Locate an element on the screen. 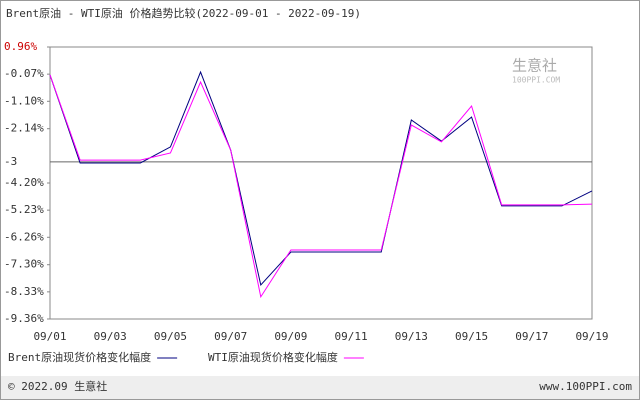 The width and height of the screenshot is (640, 400). y-tick-label: -6.26% is located at coordinates (24, 236).